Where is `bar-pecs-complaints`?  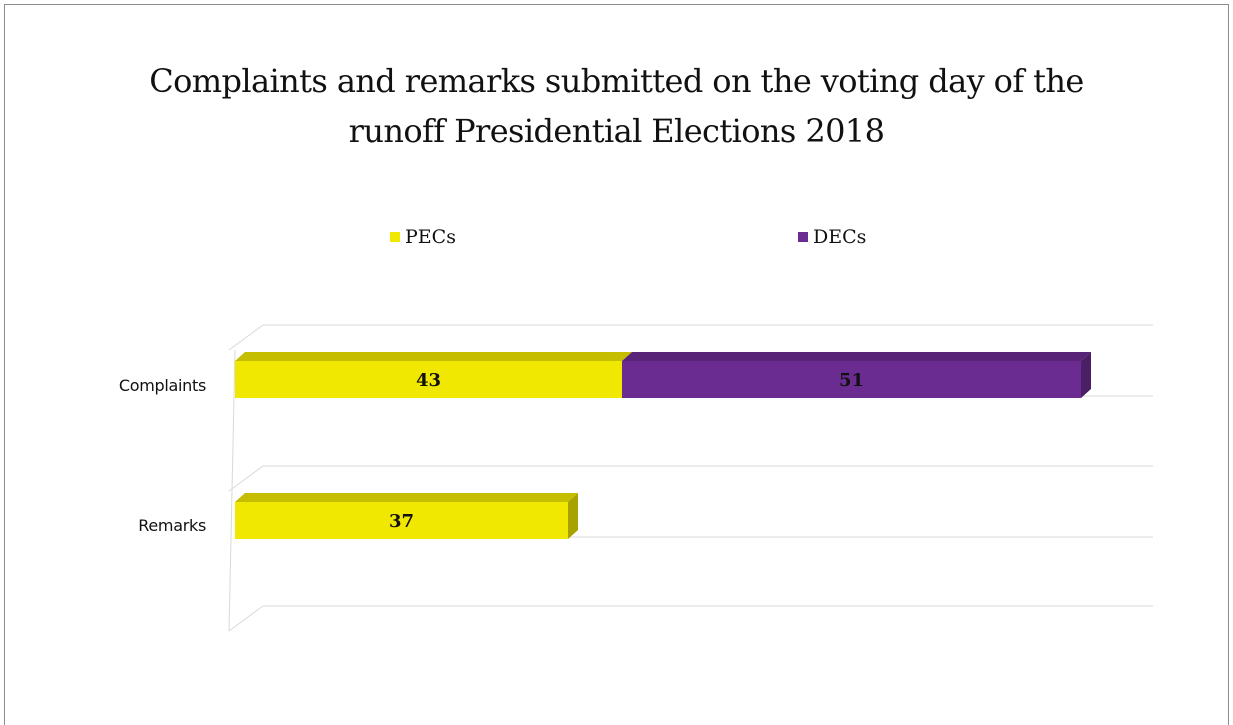 bar-pecs-complaints is located at coordinates (428, 379).